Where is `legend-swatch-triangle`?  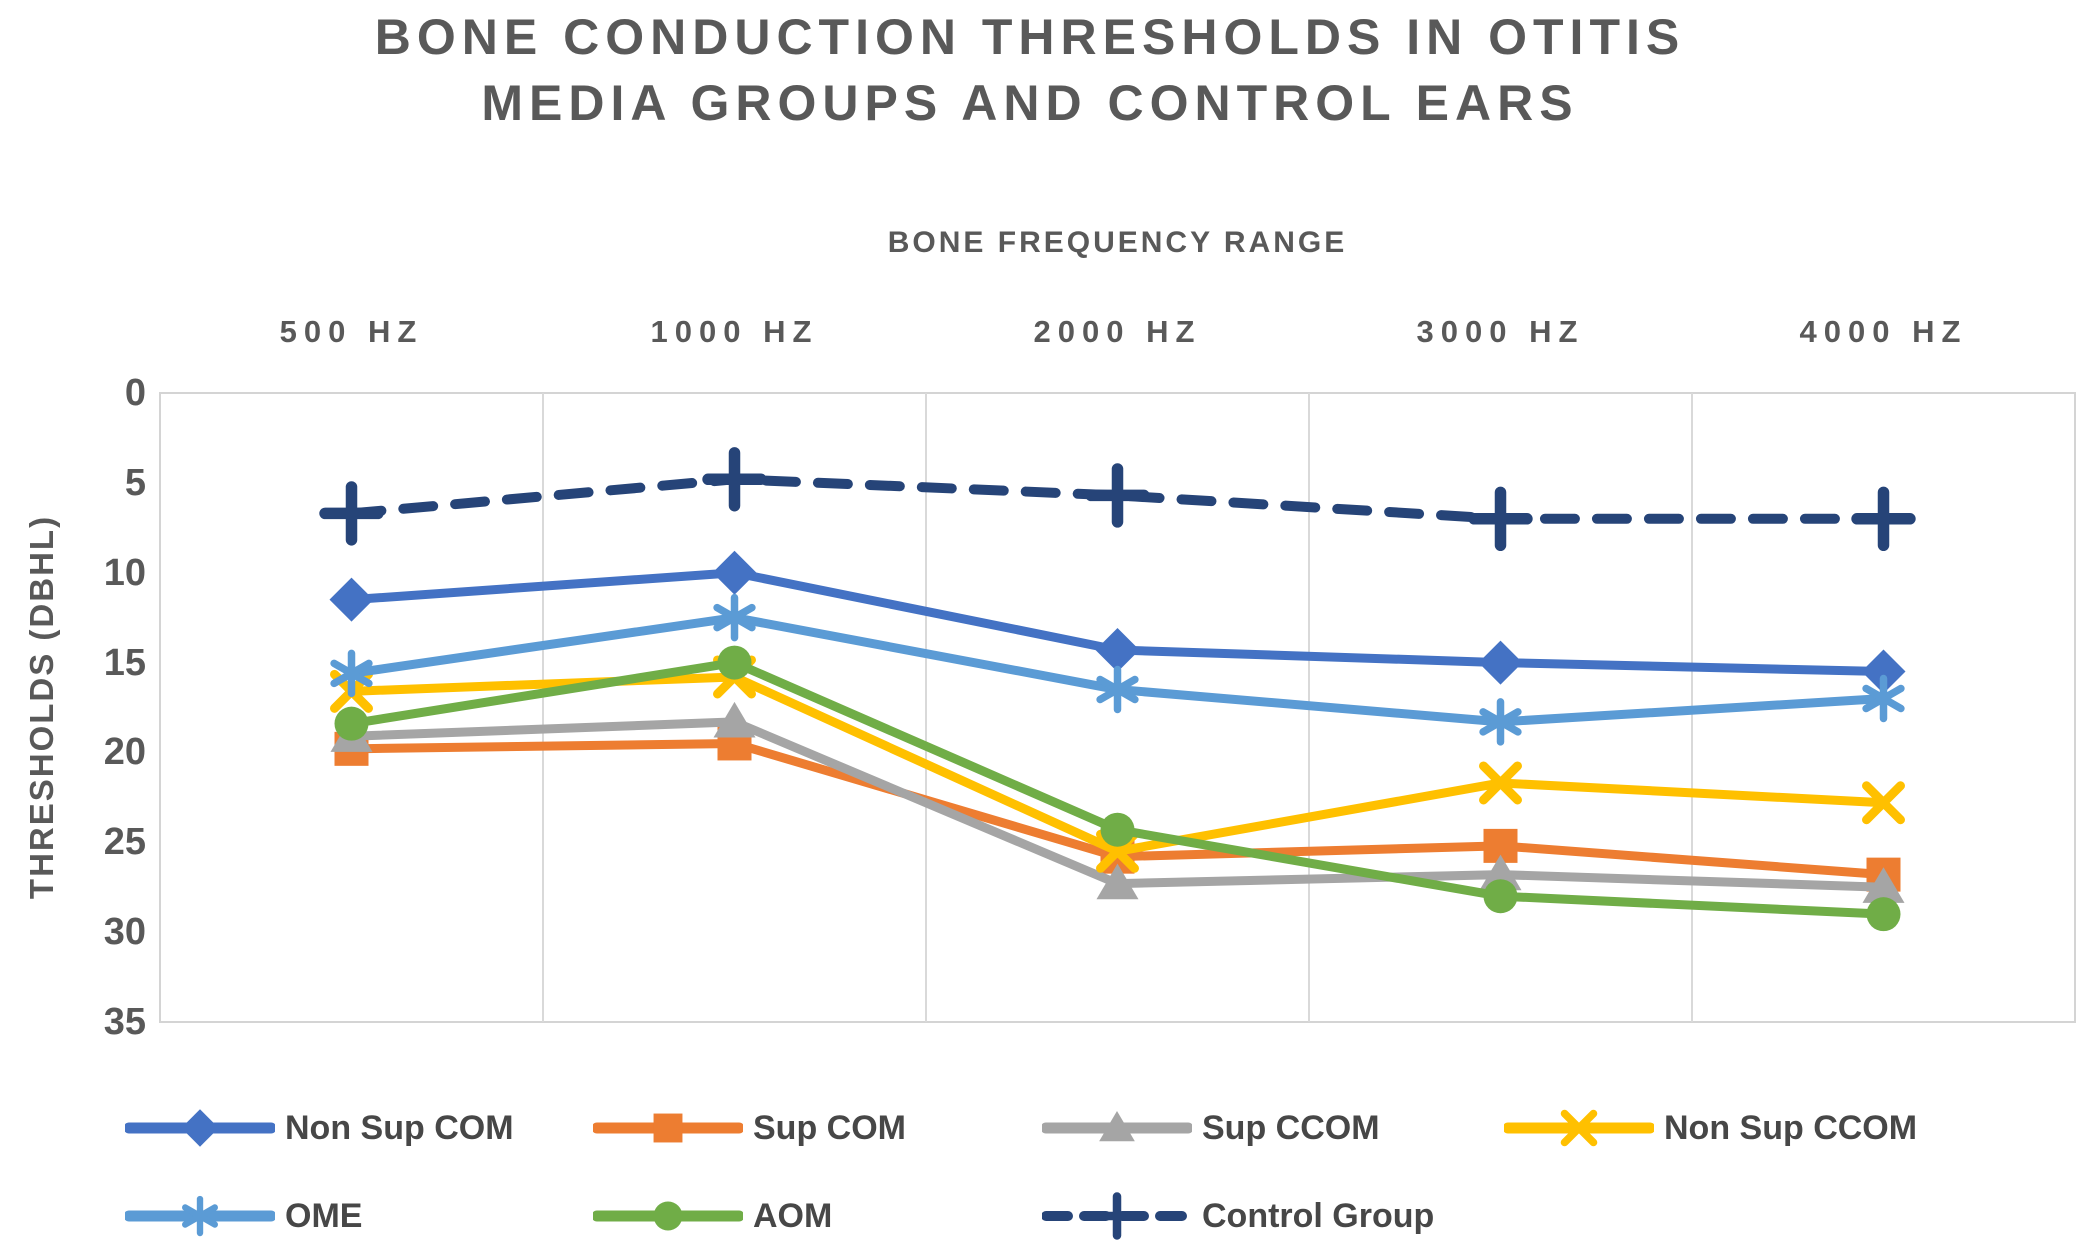 legend-swatch-triangle is located at coordinates (1117, 1126).